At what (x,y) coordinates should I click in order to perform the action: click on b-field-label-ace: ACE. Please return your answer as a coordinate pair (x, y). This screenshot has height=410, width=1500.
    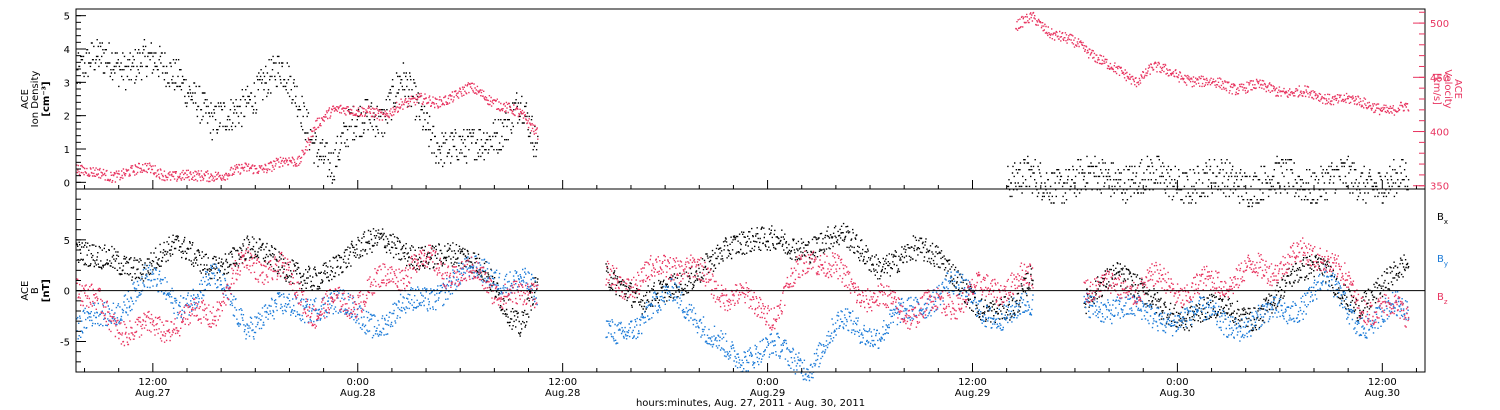
    Looking at the image, I should click on (25, 291).